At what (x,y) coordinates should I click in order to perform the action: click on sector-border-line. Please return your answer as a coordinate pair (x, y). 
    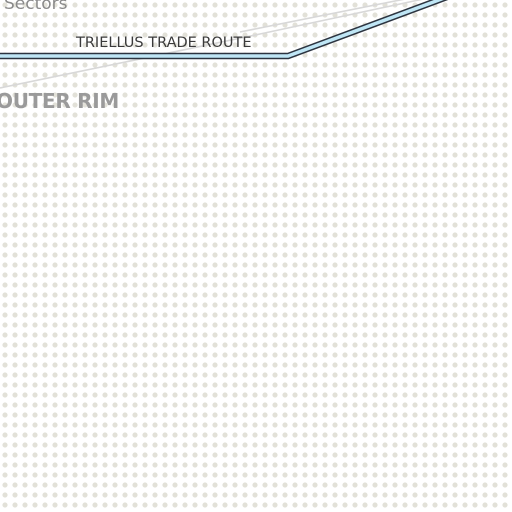
    Looking at the image, I should click on (211, 44).